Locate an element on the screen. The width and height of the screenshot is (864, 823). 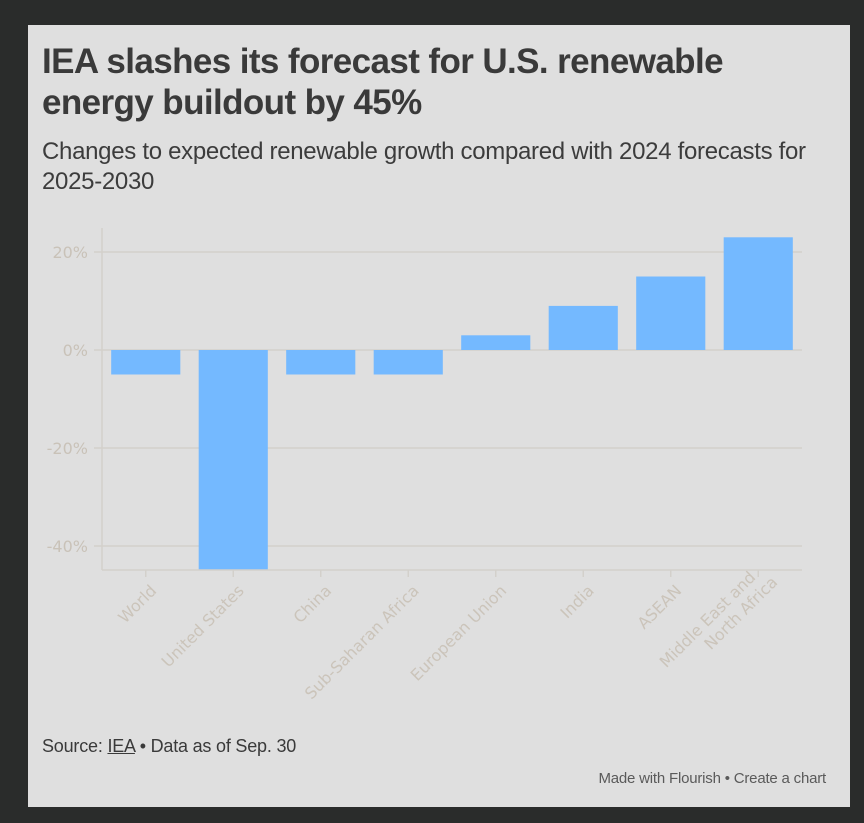
x-tick-label-line: ASEAN is located at coordinates (660, 607).